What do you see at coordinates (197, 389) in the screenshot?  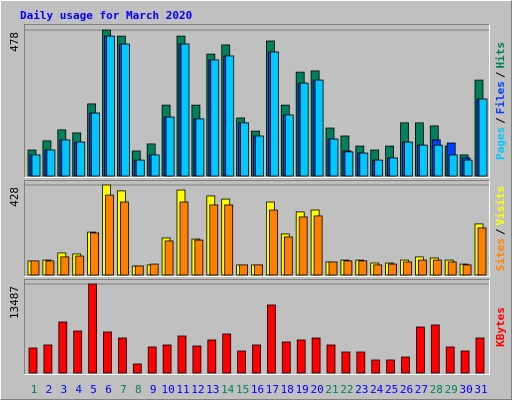 I see `x-tick-label: 12` at bounding box center [197, 389].